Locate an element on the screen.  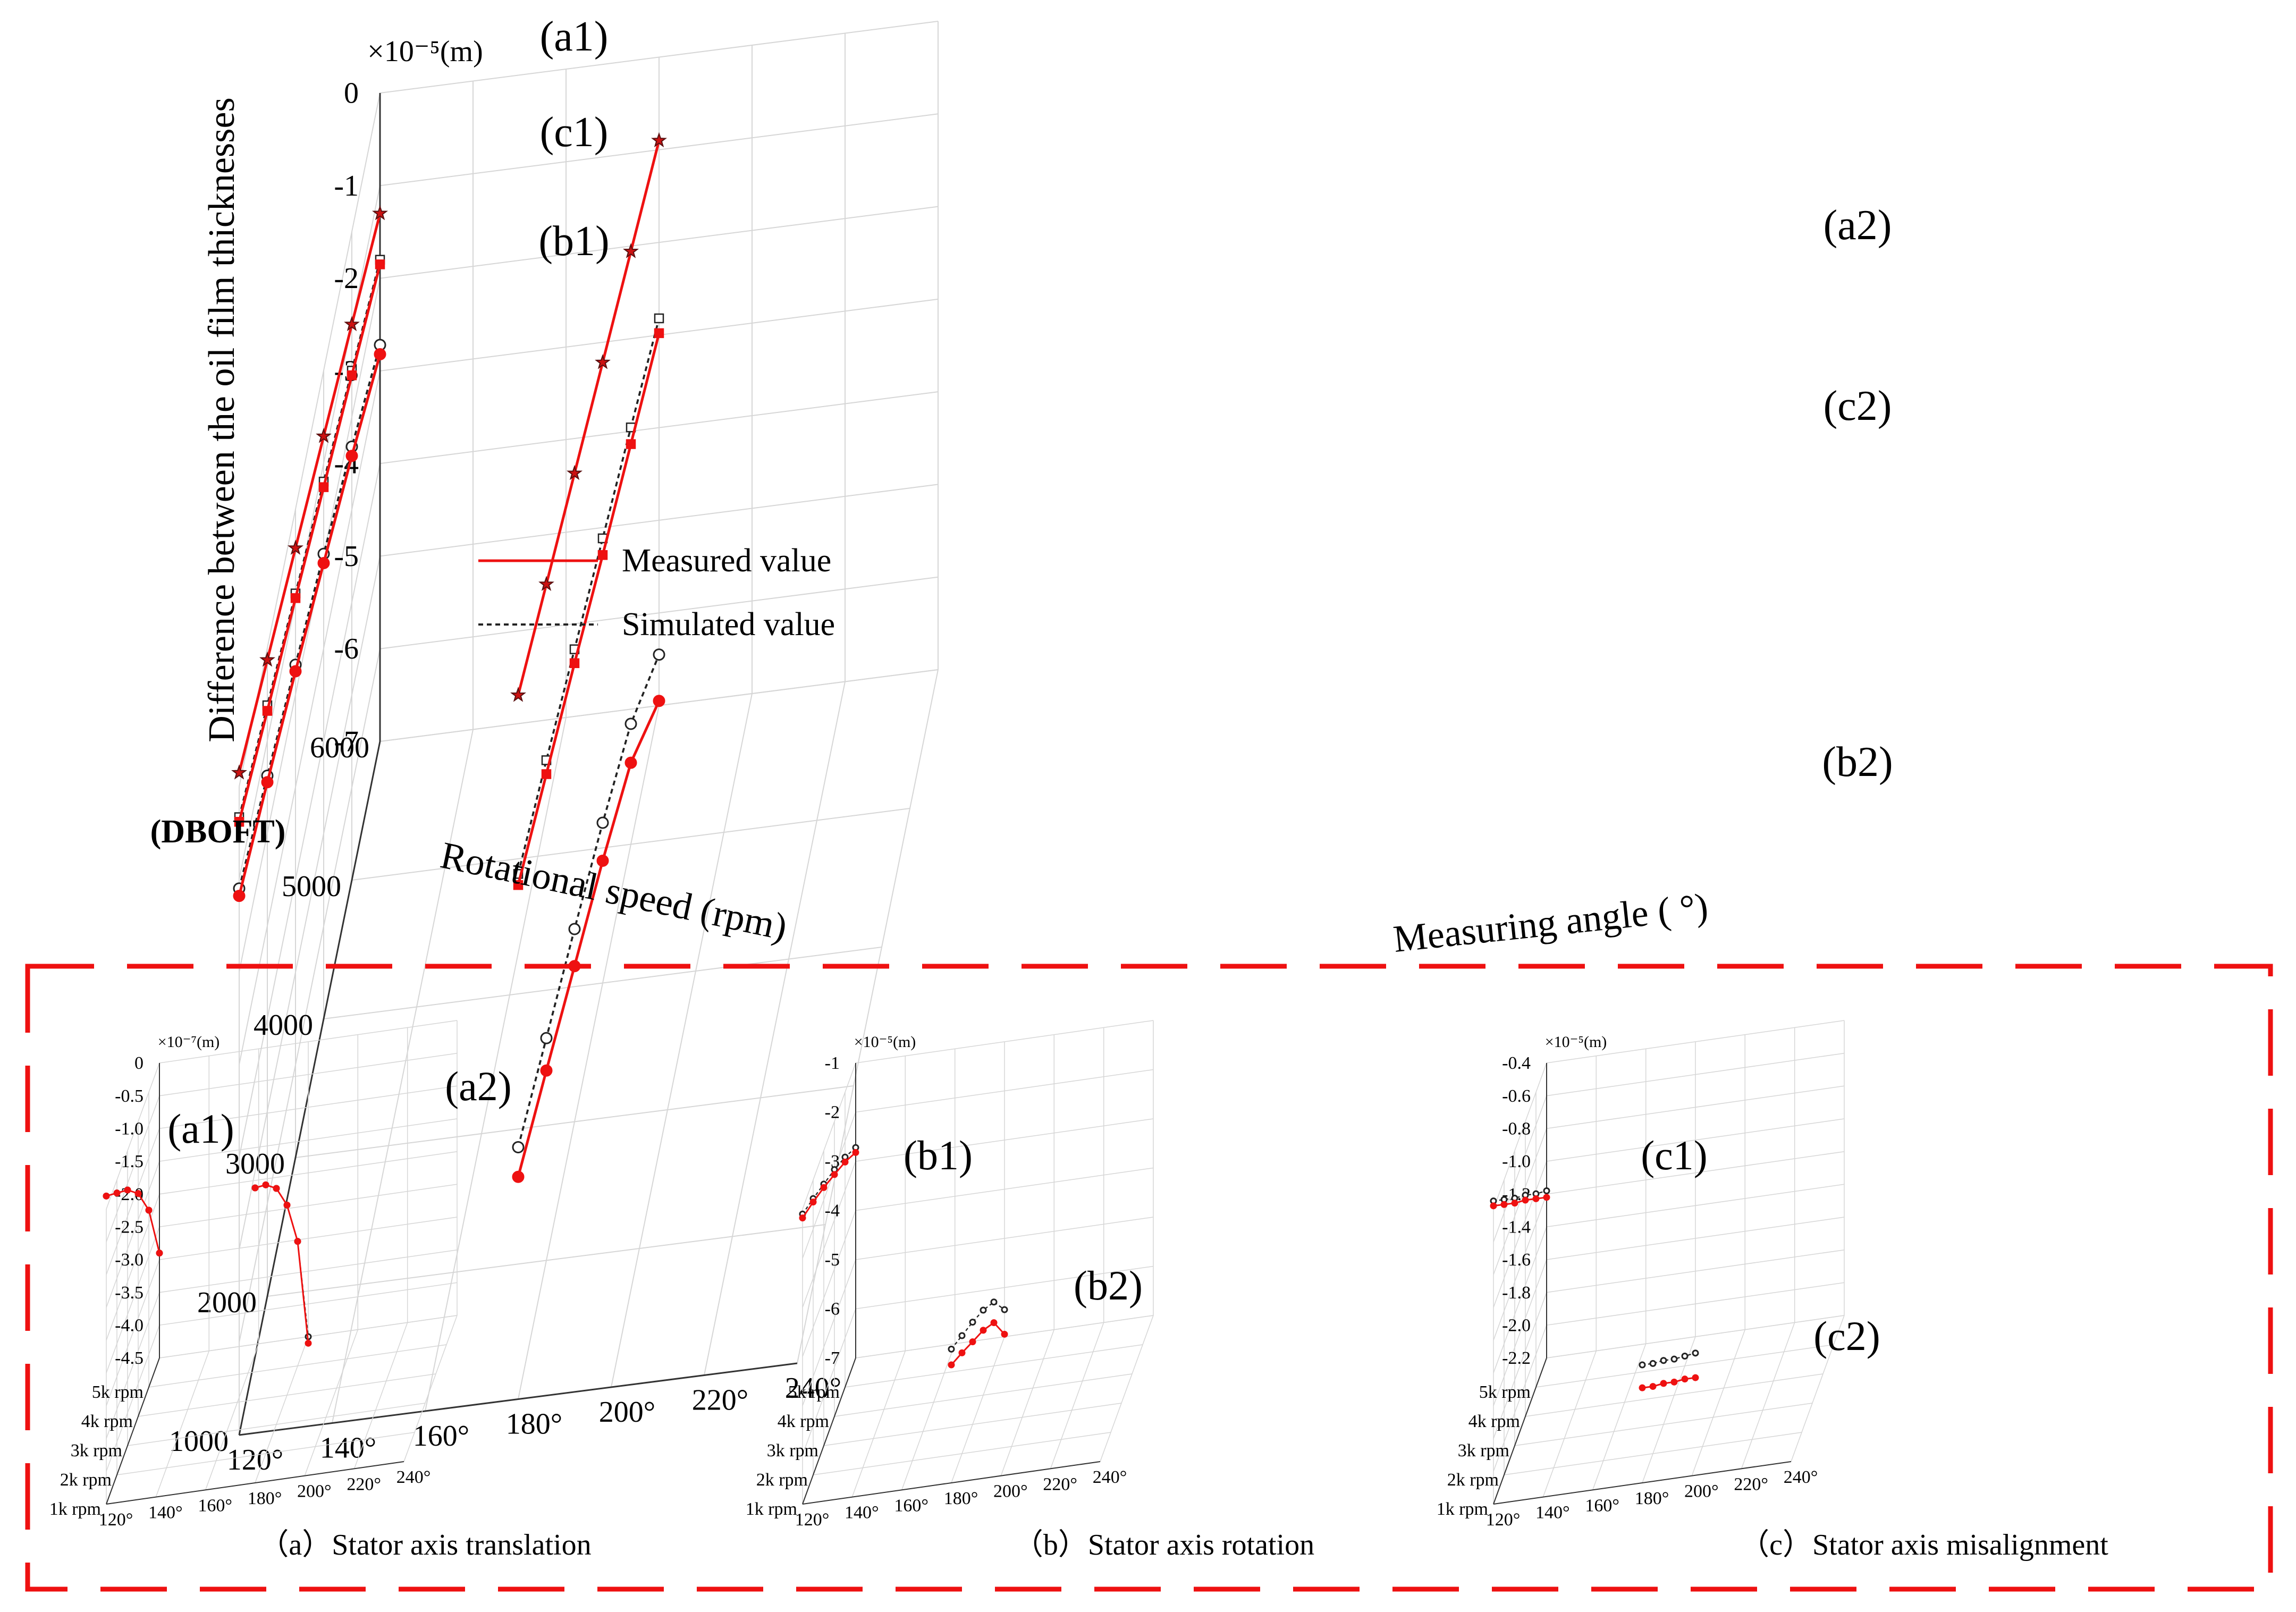
series-line-b1-simulated is located at coordinates (309, 616).